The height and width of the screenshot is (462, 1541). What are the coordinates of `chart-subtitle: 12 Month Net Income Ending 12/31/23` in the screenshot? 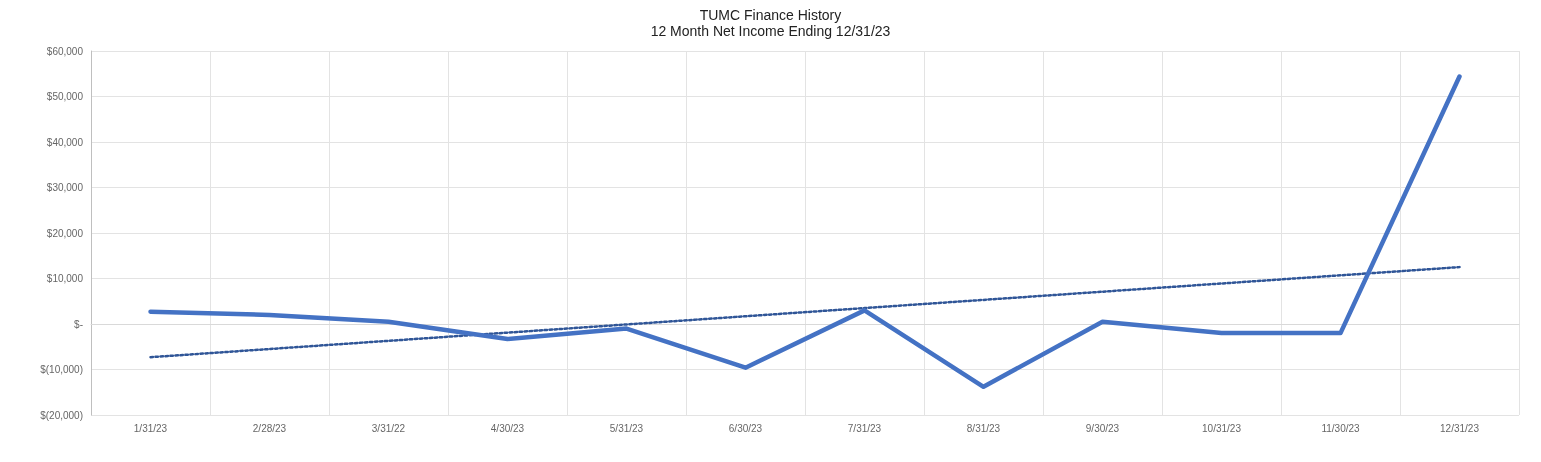 It's located at (770, 31).